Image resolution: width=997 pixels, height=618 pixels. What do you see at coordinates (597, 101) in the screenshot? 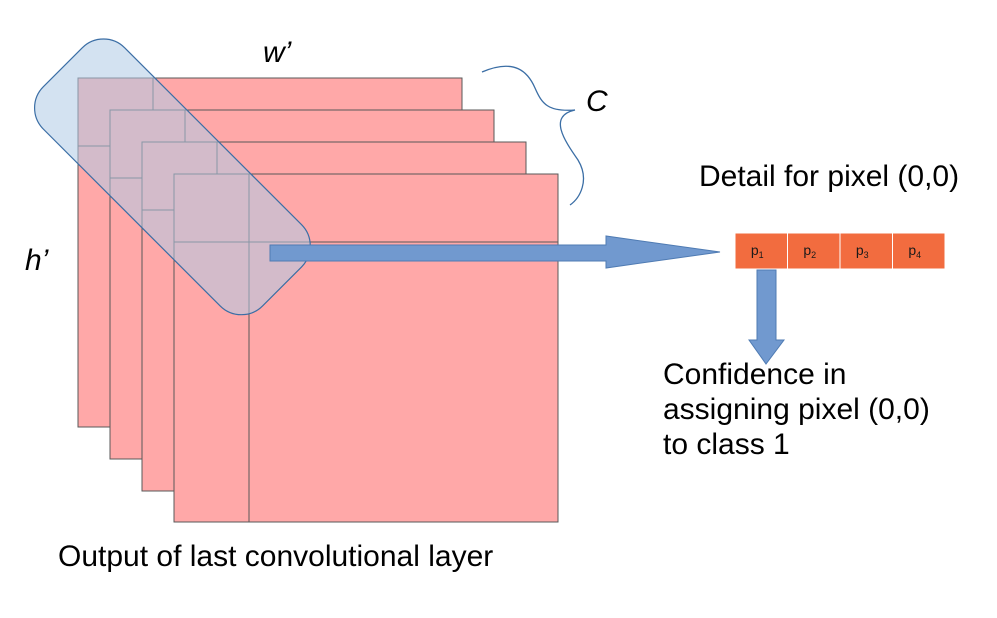
I see `channels-label: C` at bounding box center [597, 101].